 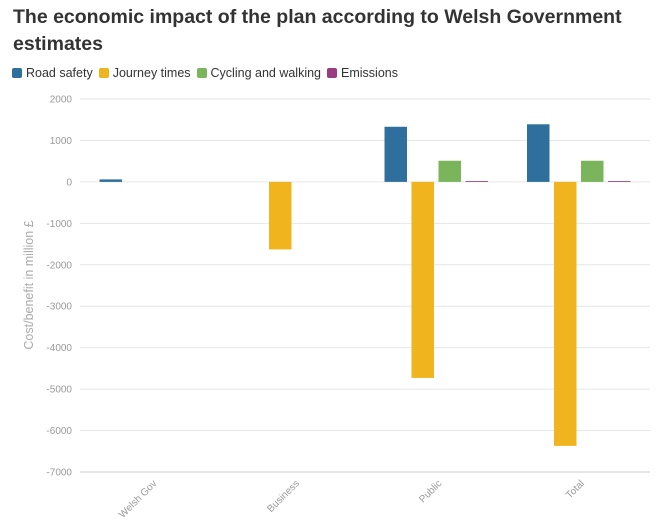 What do you see at coordinates (17, 73) in the screenshot?
I see `legend-swatch-road-safety` at bounding box center [17, 73].